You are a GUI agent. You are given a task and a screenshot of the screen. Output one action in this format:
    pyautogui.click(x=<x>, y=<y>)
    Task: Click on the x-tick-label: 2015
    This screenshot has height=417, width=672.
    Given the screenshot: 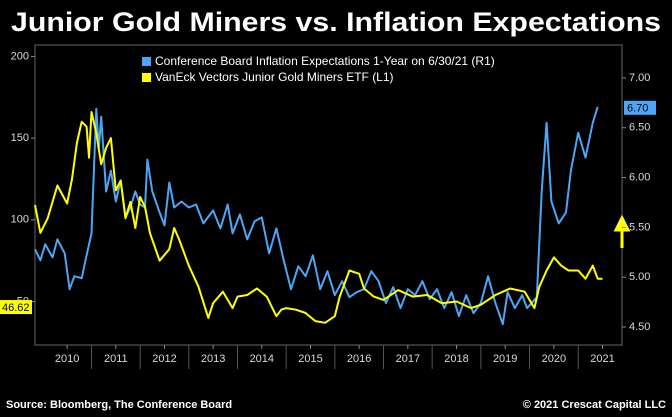 What is the action you would take?
    pyautogui.click(x=310, y=359)
    